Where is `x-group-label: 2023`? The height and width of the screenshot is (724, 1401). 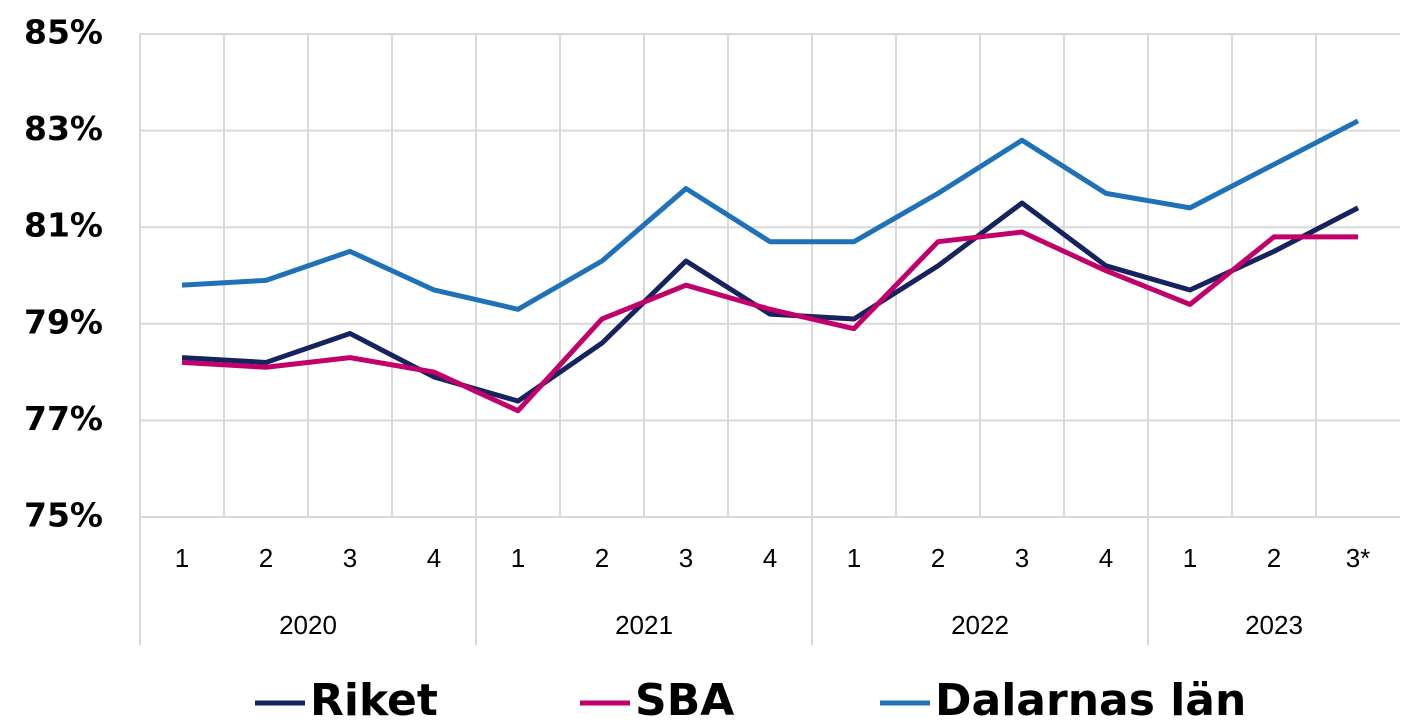 x-group-label: 2023 is located at coordinates (1274, 625).